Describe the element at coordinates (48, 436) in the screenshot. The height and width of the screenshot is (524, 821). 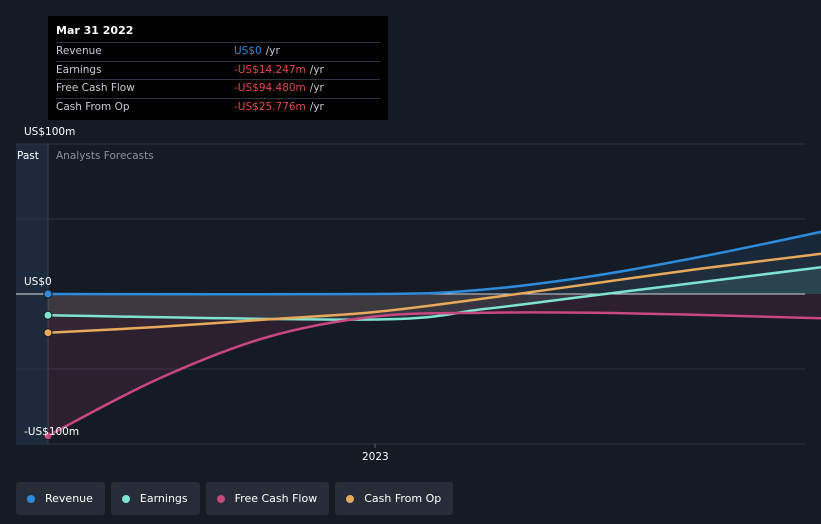
I see `free-cash-flow-start-point` at that location.